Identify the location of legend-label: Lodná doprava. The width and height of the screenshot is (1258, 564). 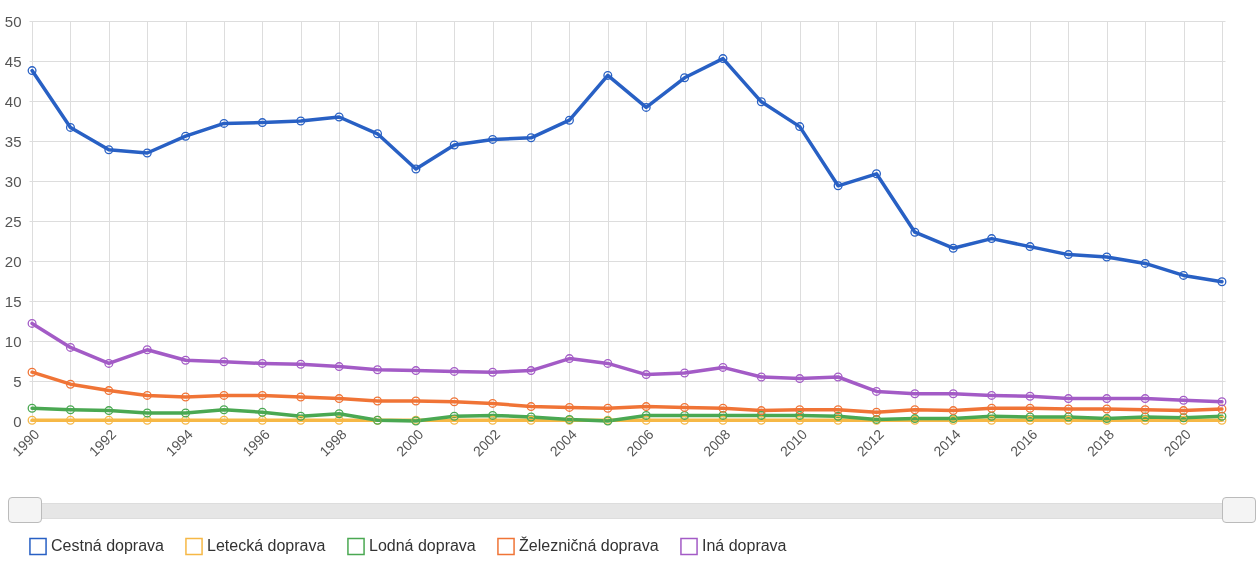
(422, 546).